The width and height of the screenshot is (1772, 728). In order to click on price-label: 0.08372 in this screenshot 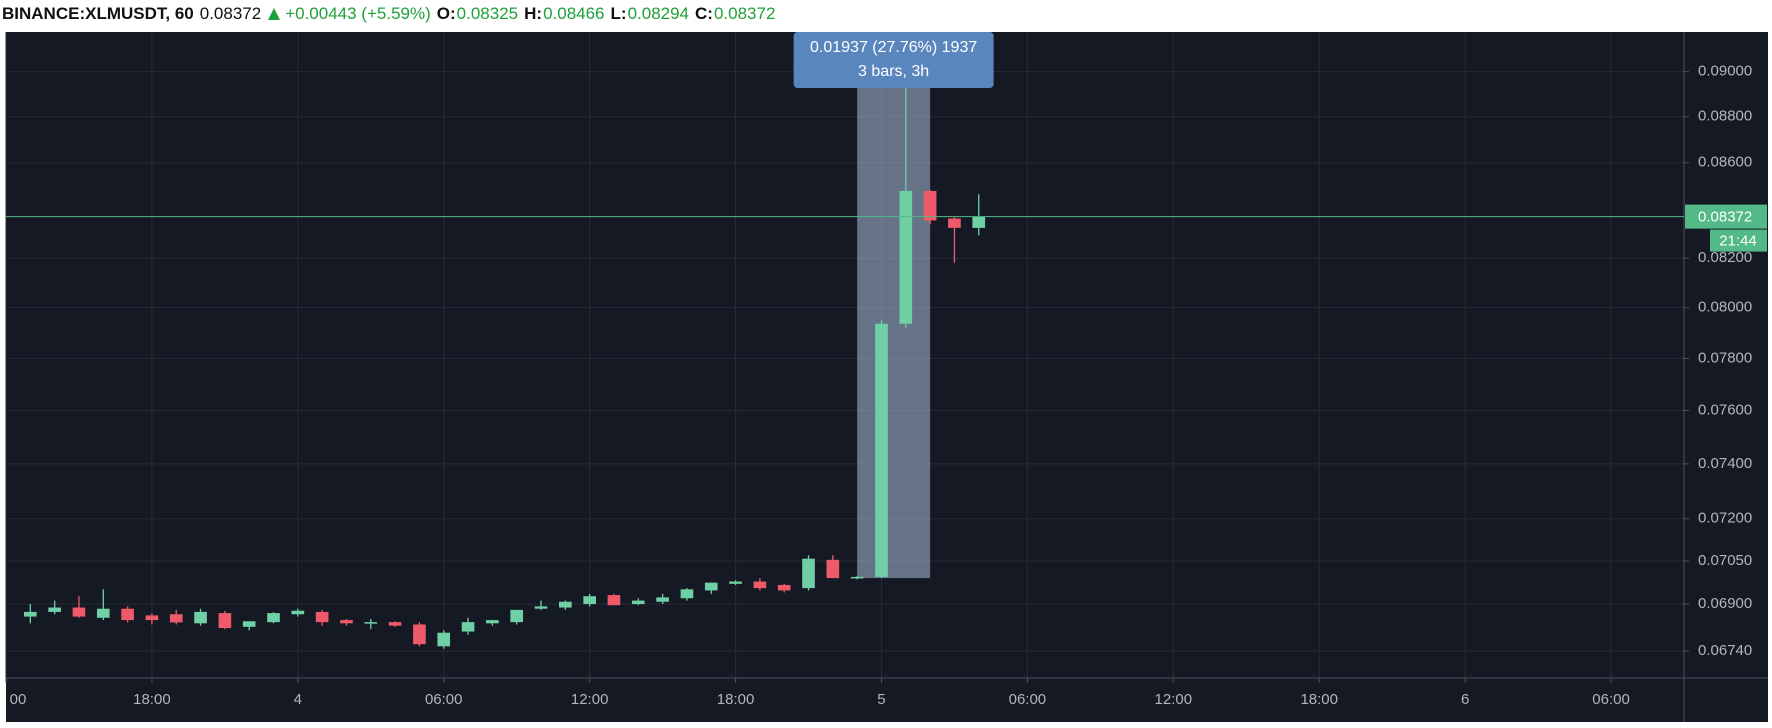, I will do `click(1725, 217)`.